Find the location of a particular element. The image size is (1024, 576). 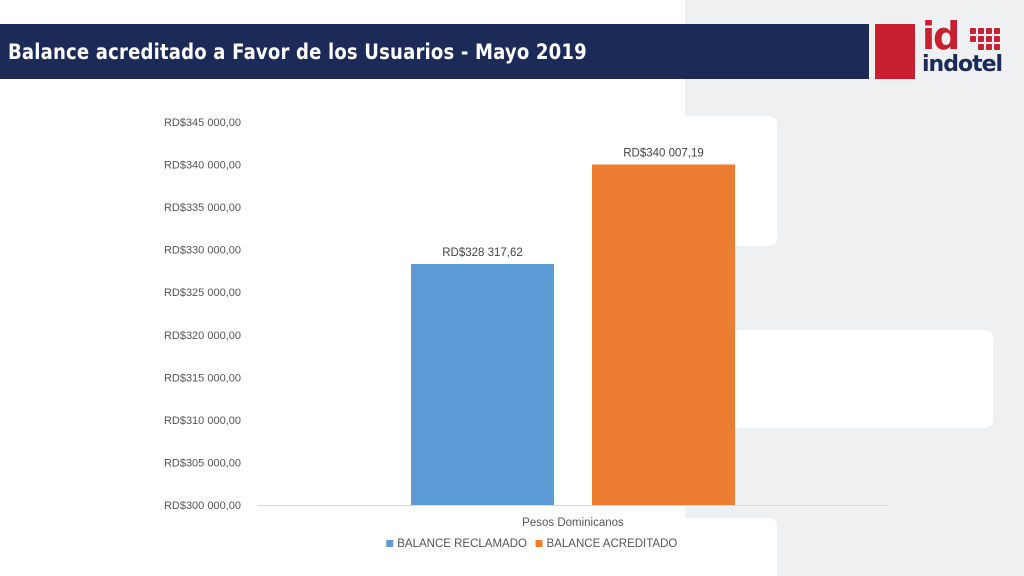

y-tick-label: RD$320 000,00 is located at coordinates (202, 336).